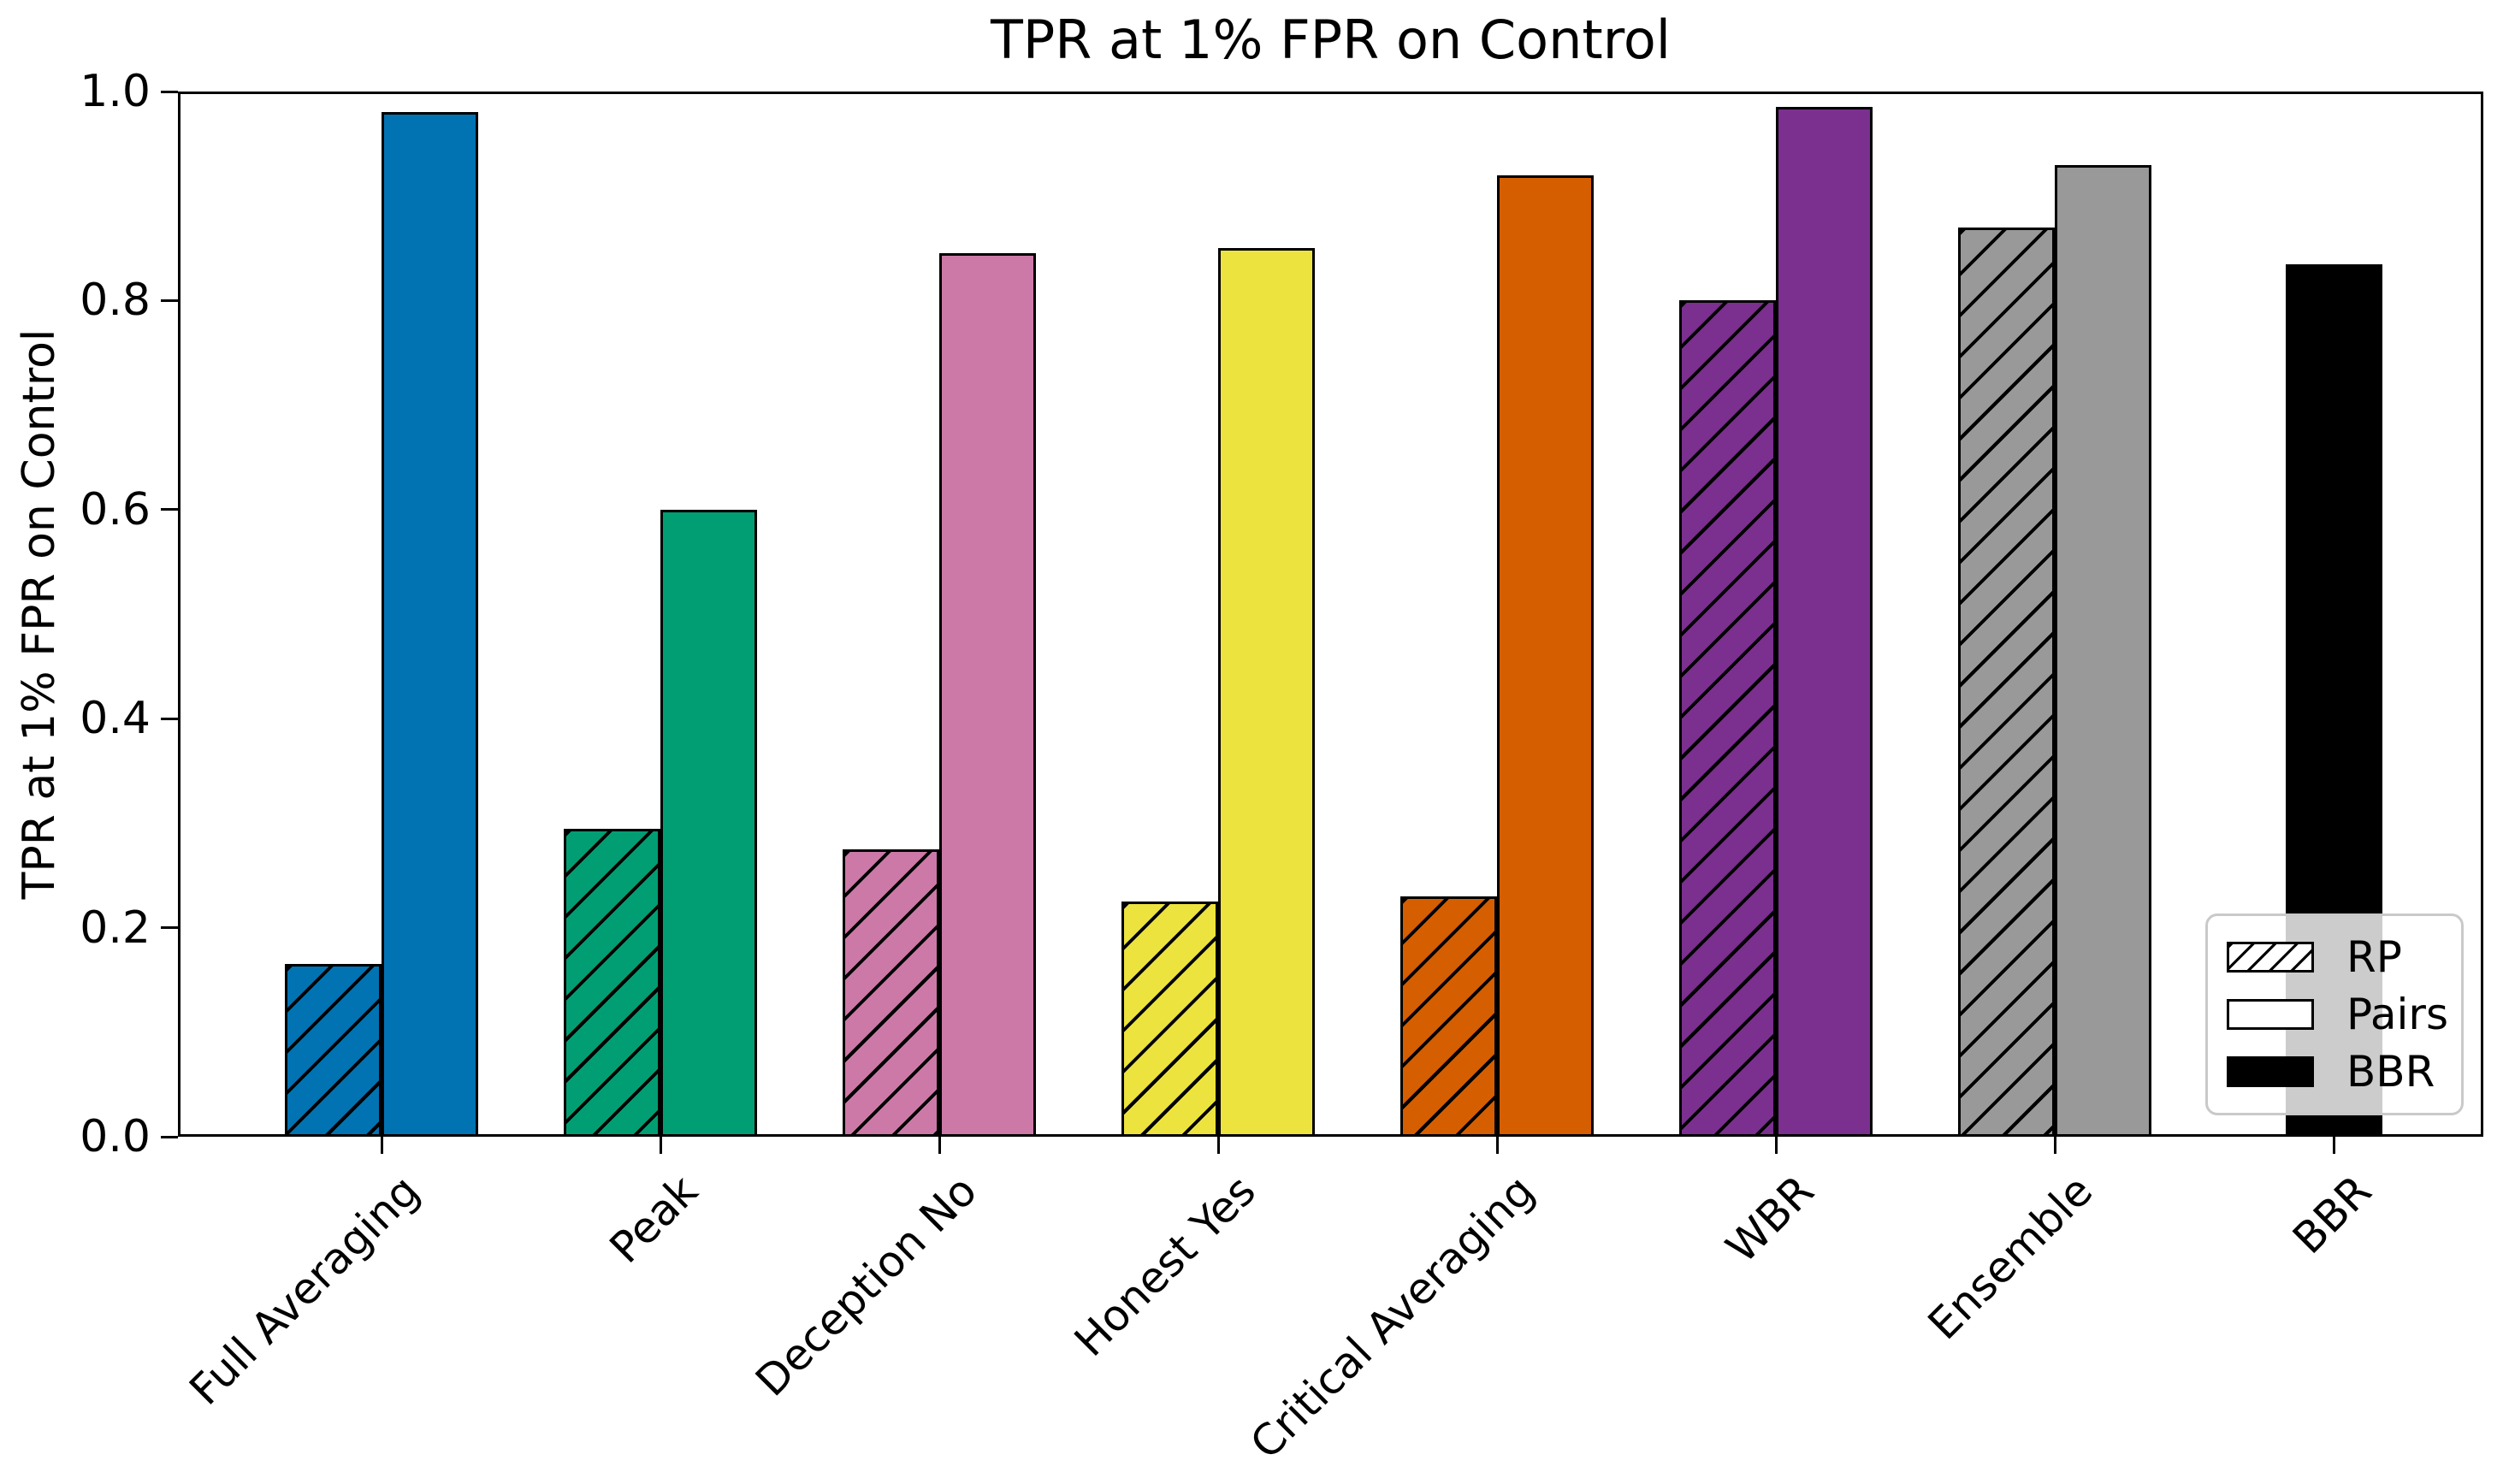  Describe the element at coordinates (2344, 1071) in the screenshot. I see `legend-entry-bbr: BBR` at that location.